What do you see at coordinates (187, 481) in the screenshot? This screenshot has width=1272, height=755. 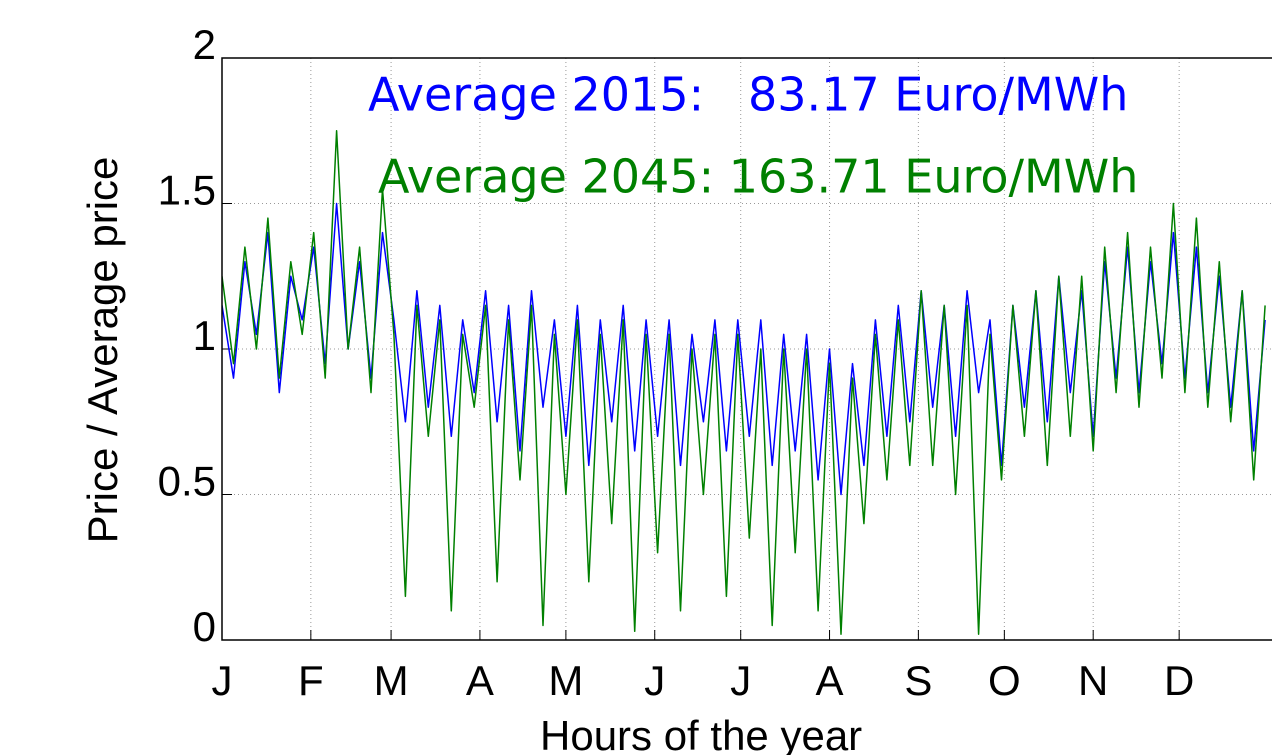 I see `y-tick-label: 0.5` at bounding box center [187, 481].